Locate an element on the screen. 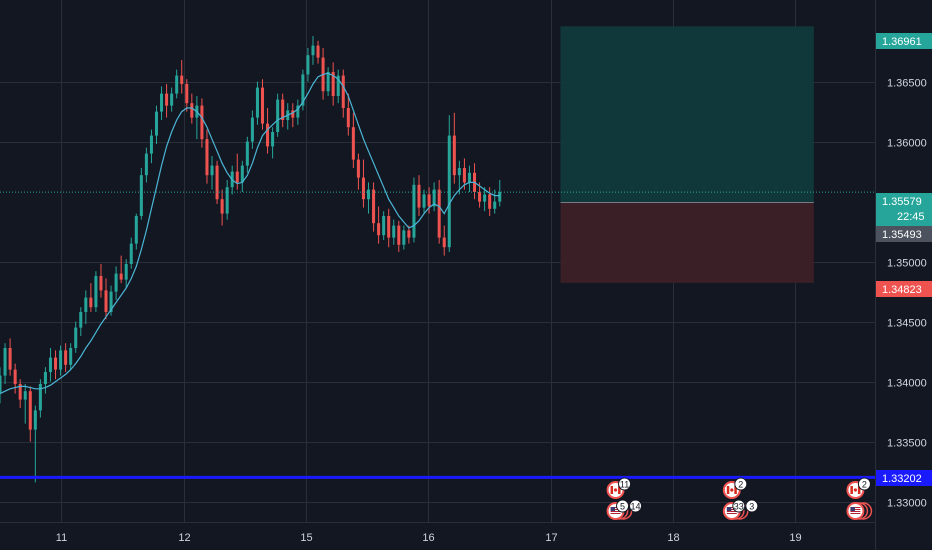 This screenshot has width=932, height=550. long-position-tool is located at coordinates (687, 154).